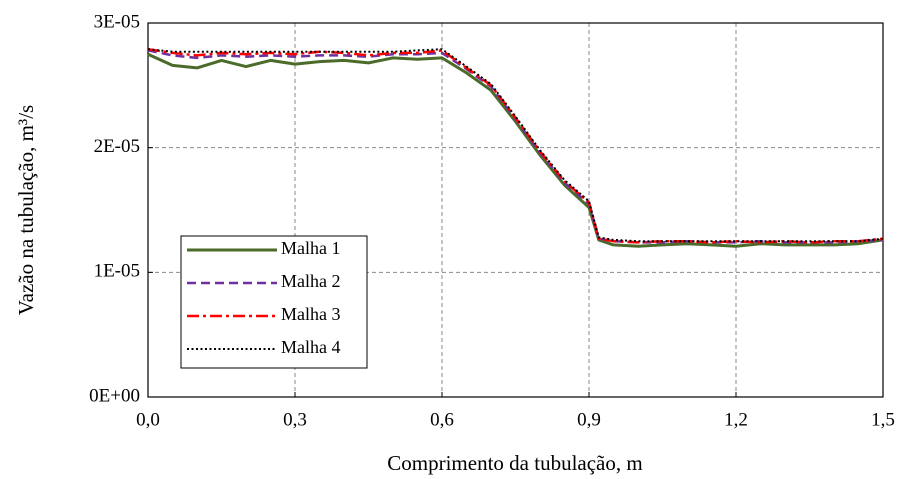 The width and height of the screenshot is (901, 479). Describe the element at coordinates (295, 419) in the screenshot. I see `x-tick-label: 0,3` at that location.